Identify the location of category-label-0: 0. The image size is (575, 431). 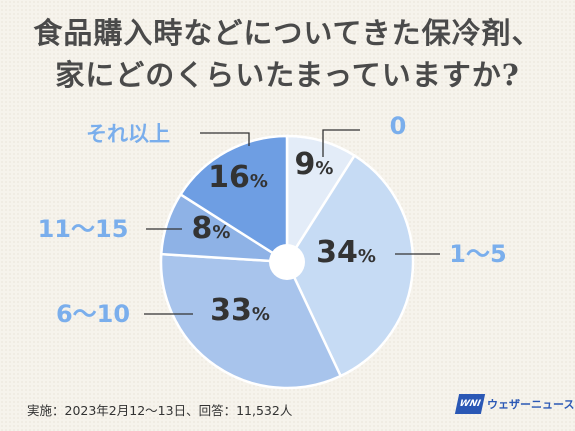
(398, 126).